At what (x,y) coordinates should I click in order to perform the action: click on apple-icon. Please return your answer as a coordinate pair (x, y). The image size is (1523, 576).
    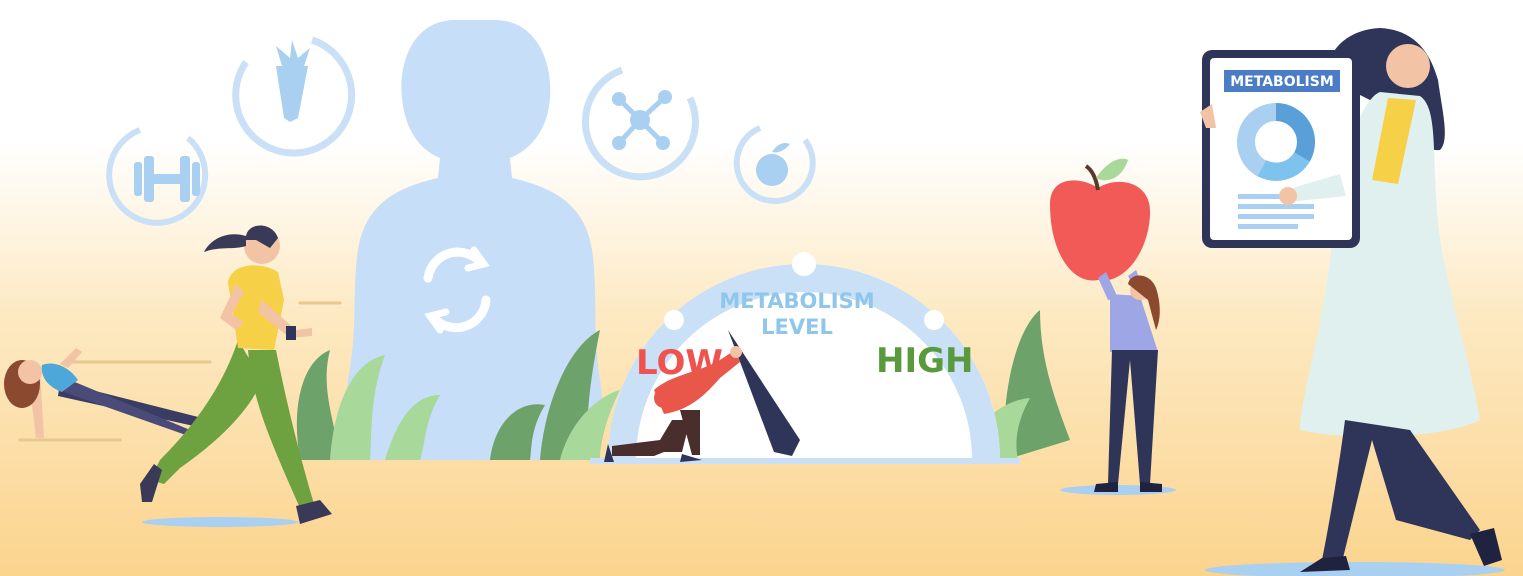
    Looking at the image, I should click on (774, 164).